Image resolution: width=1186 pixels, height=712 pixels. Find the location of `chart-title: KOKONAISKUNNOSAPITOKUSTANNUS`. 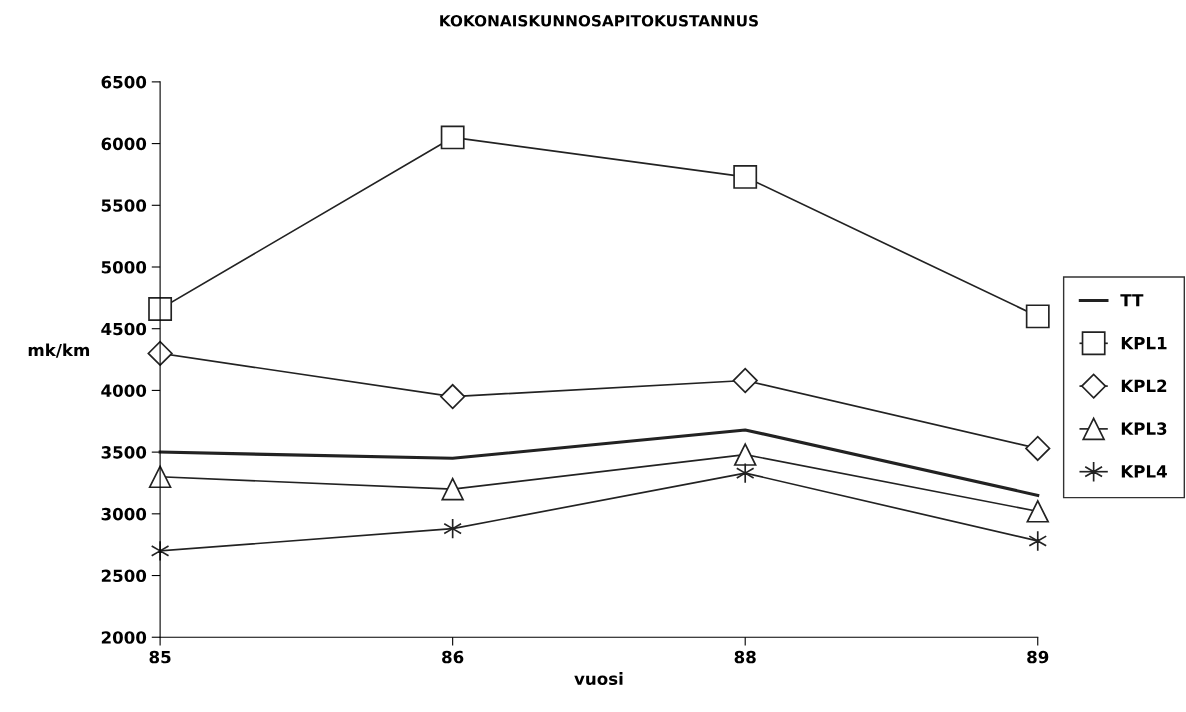

chart-title: KOKONAISKUNNOSAPITOKUSTANNUS is located at coordinates (599, 20).